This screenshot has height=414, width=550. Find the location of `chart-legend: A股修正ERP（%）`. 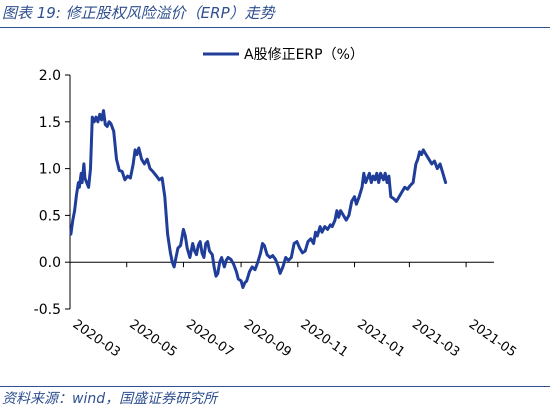

chart-legend: A股修正ERP（%） is located at coordinates (283, 55).